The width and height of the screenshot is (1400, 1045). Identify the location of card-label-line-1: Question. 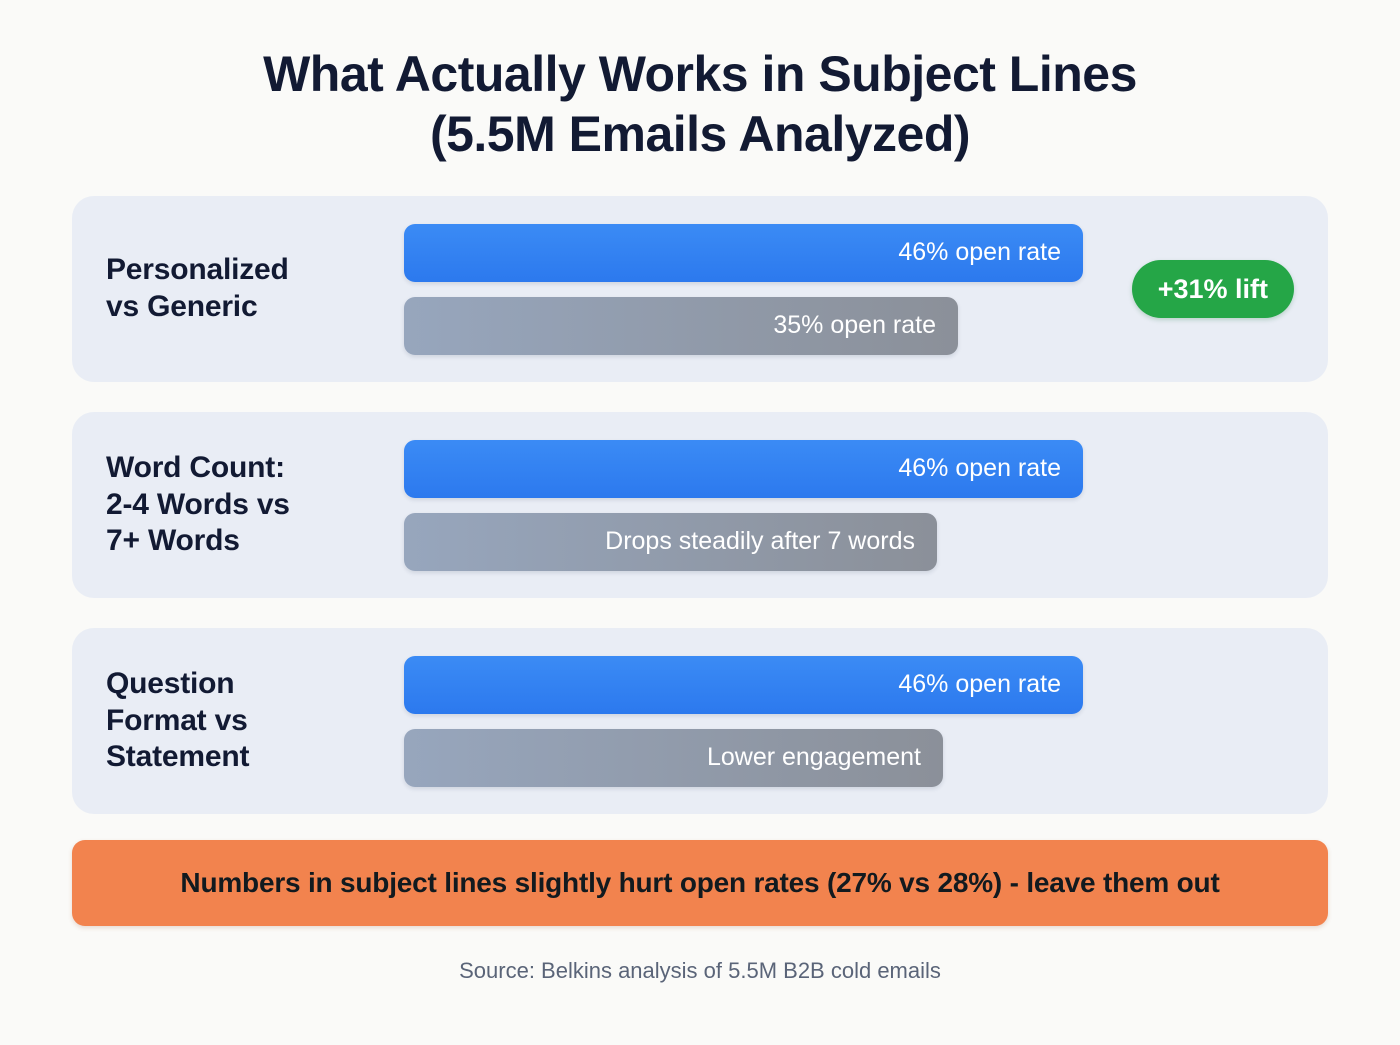
(170, 684).